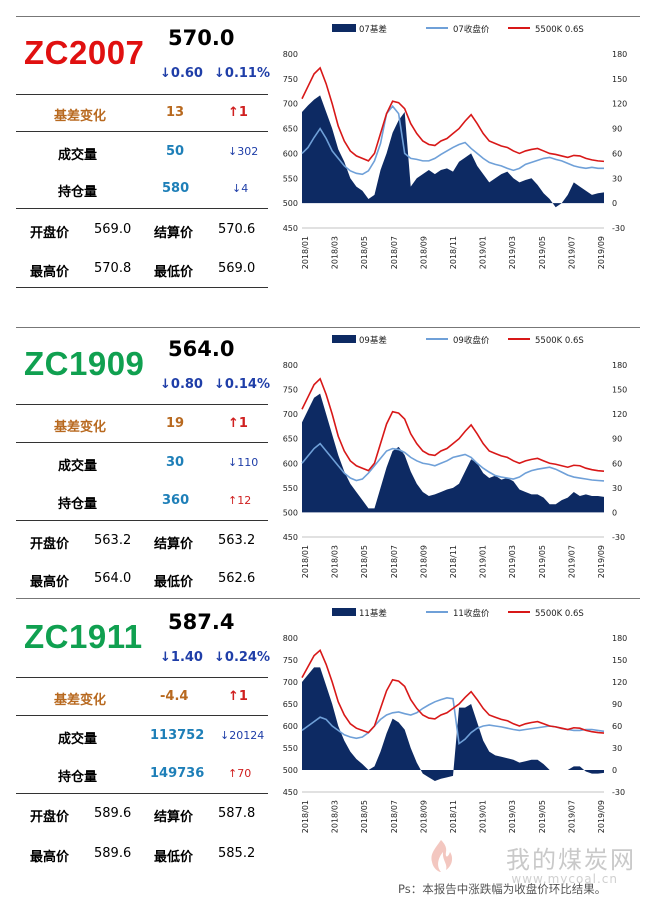 The image size is (656, 899). Describe the element at coordinates (201, 622) in the screenshot. I see `last-price: 587.4` at that location.